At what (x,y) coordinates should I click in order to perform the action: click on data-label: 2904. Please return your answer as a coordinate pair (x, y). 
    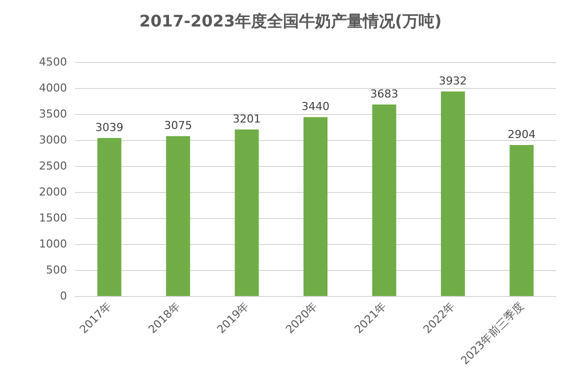
    Looking at the image, I should click on (522, 134).